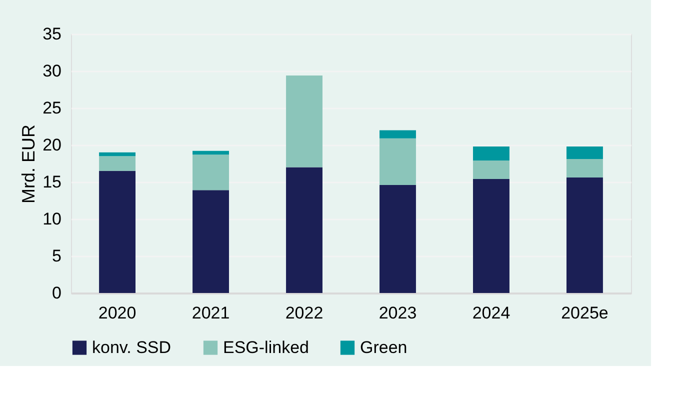 The image size is (698, 408). Describe the element at coordinates (211, 313) in the screenshot. I see `x-tick-label: 2021` at that location.